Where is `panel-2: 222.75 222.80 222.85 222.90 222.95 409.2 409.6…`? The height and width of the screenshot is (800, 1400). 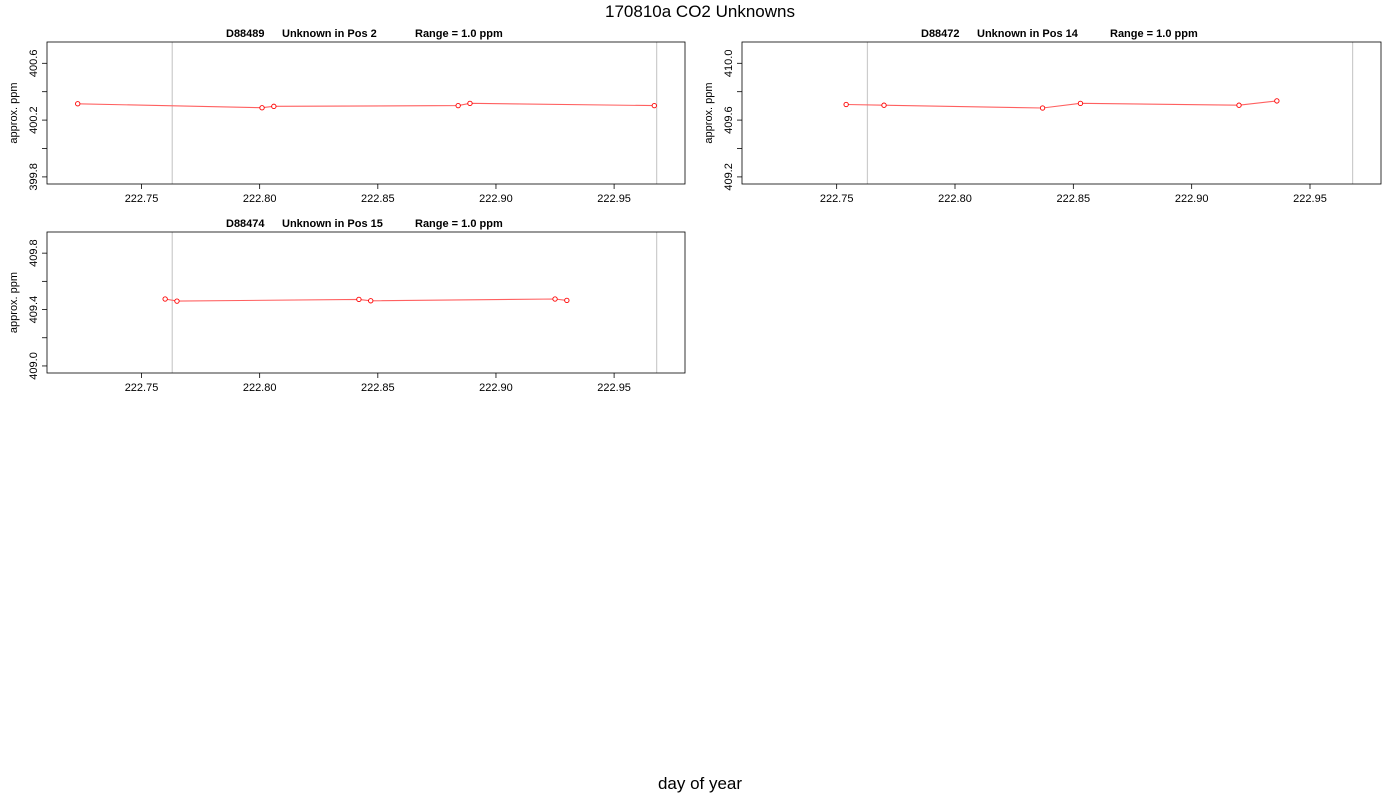 panel-2: 222.75 222.80 222.85 222.90 222.95 409.2 409.6… is located at coordinates (1042, 116).